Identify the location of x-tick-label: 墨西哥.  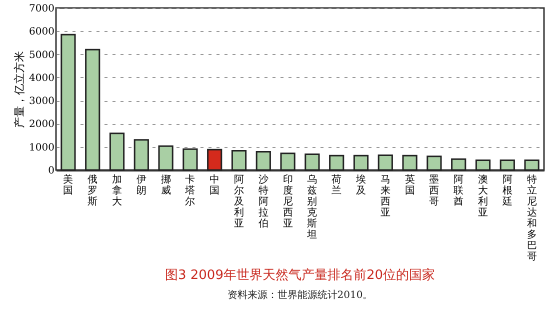
(434, 191).